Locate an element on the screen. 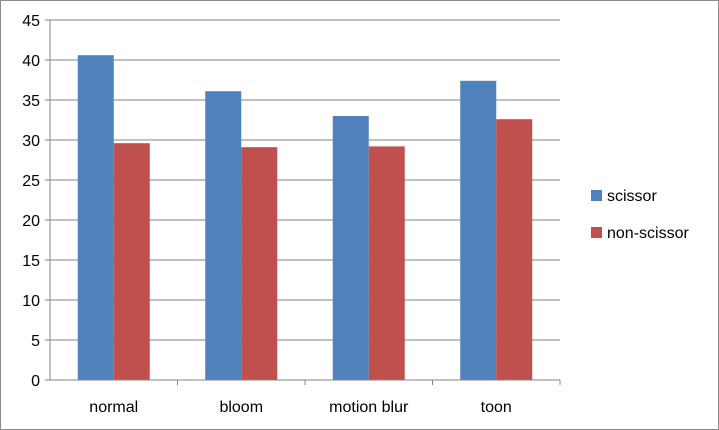 Image resolution: width=719 pixels, height=430 pixels. bar-non-scissor-toon is located at coordinates (514, 249).